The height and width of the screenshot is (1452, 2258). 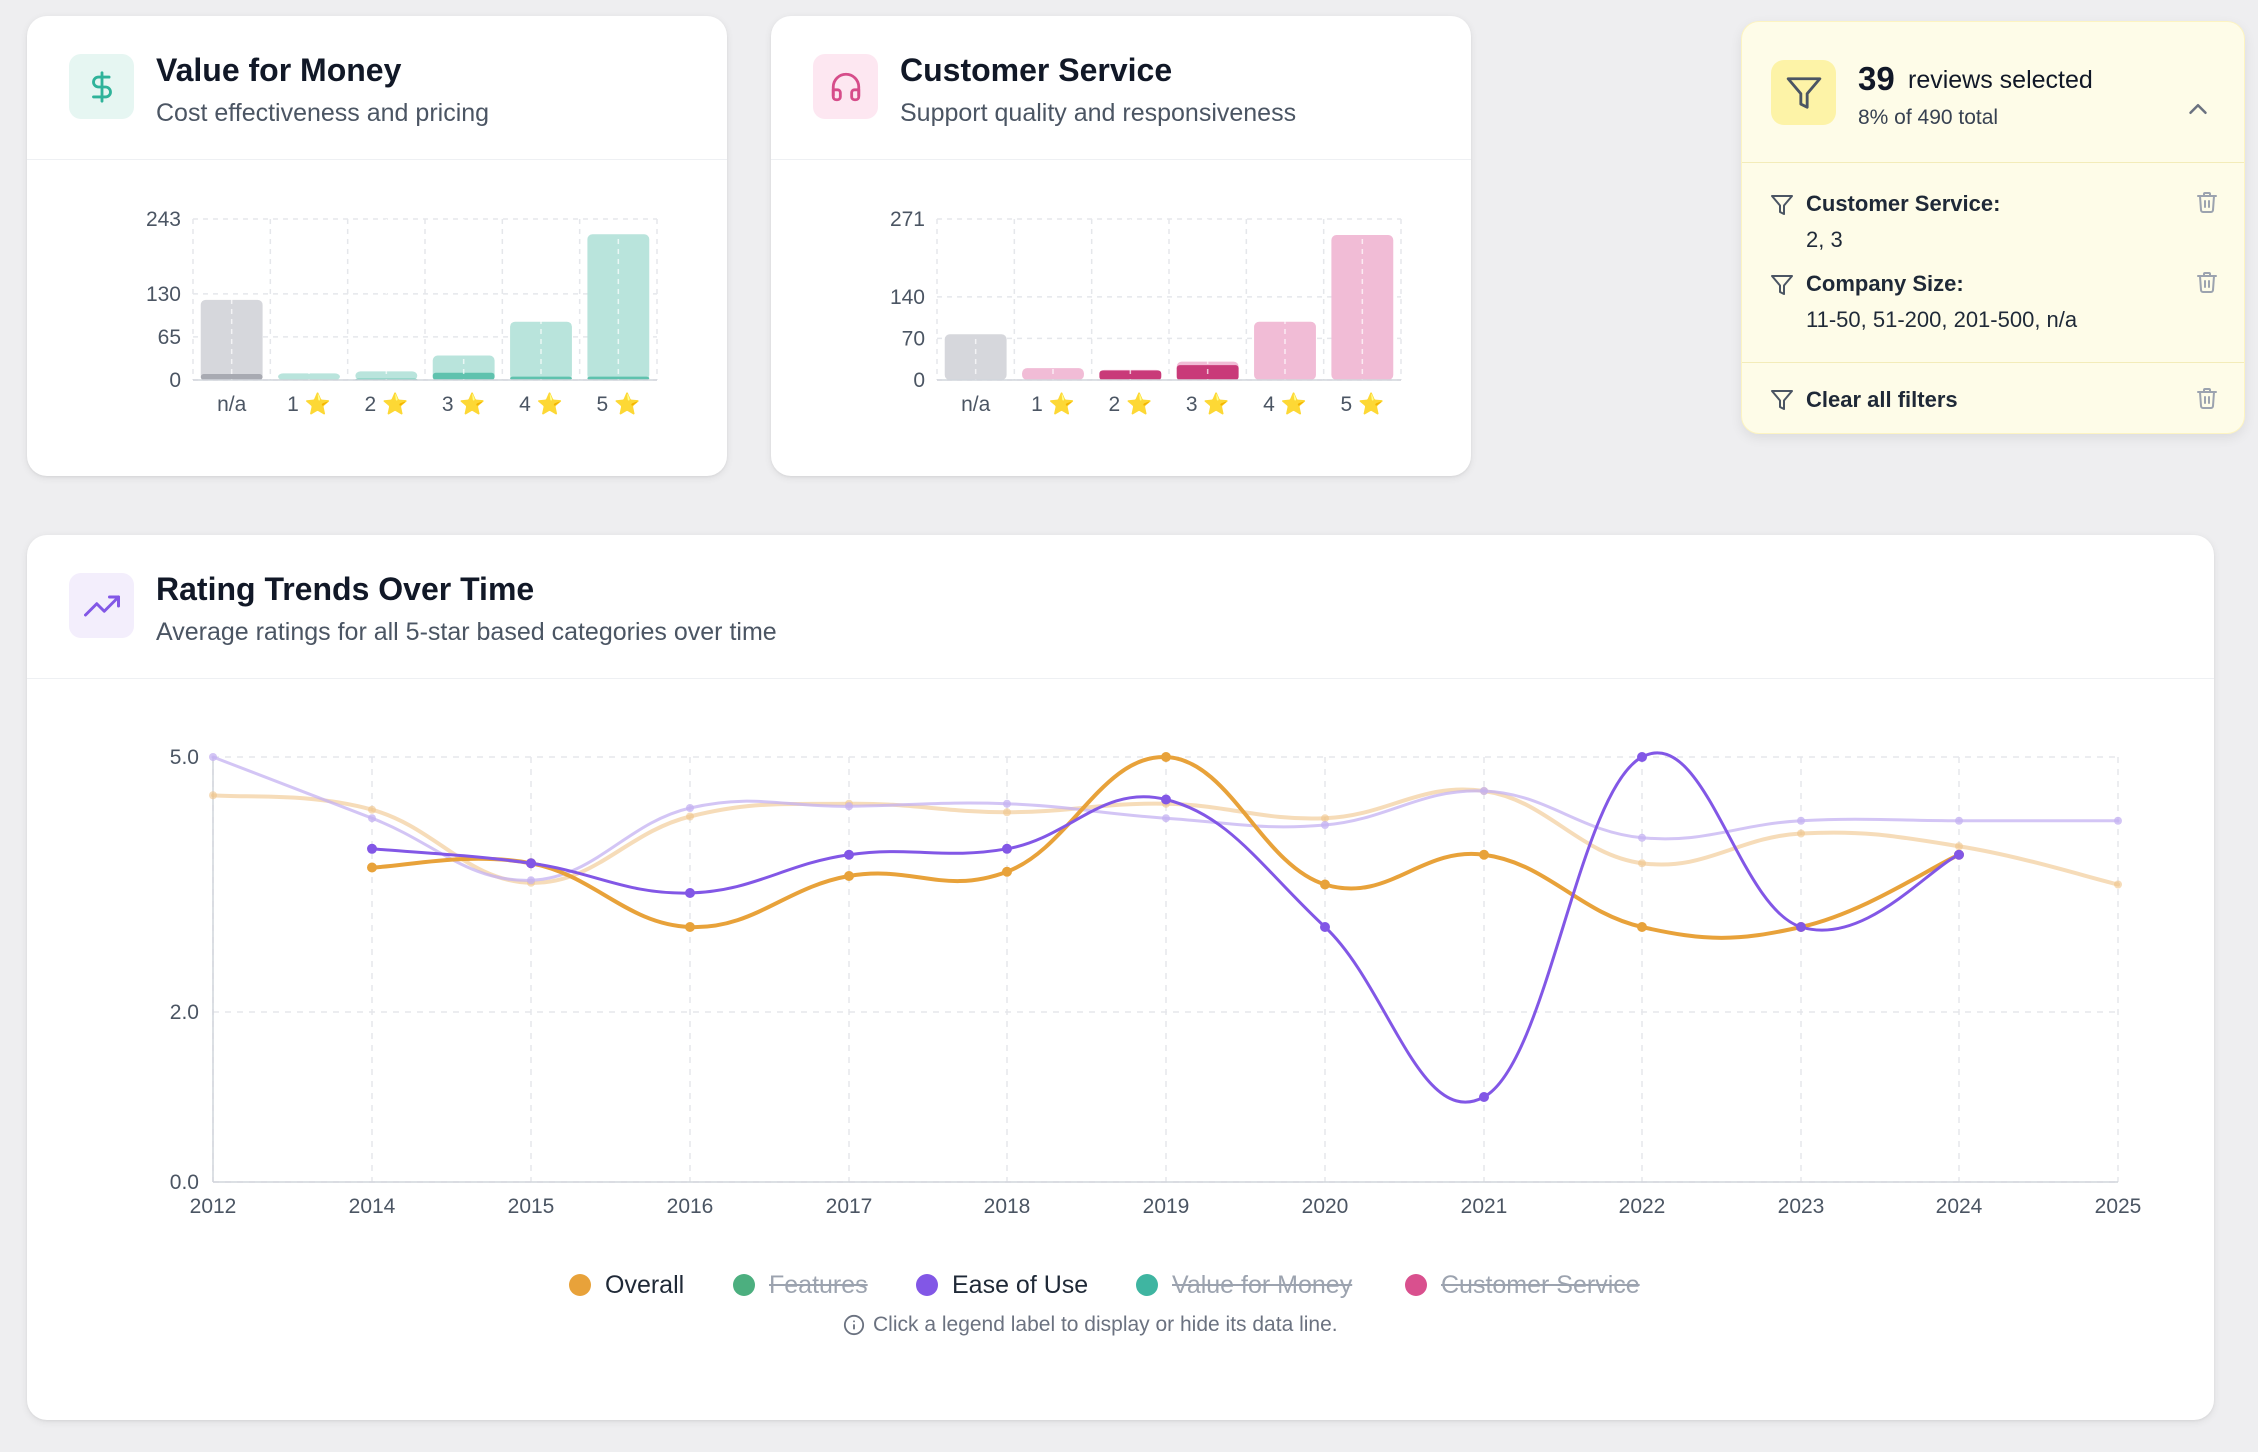 I want to click on dollar-icon, so click(x=101, y=86).